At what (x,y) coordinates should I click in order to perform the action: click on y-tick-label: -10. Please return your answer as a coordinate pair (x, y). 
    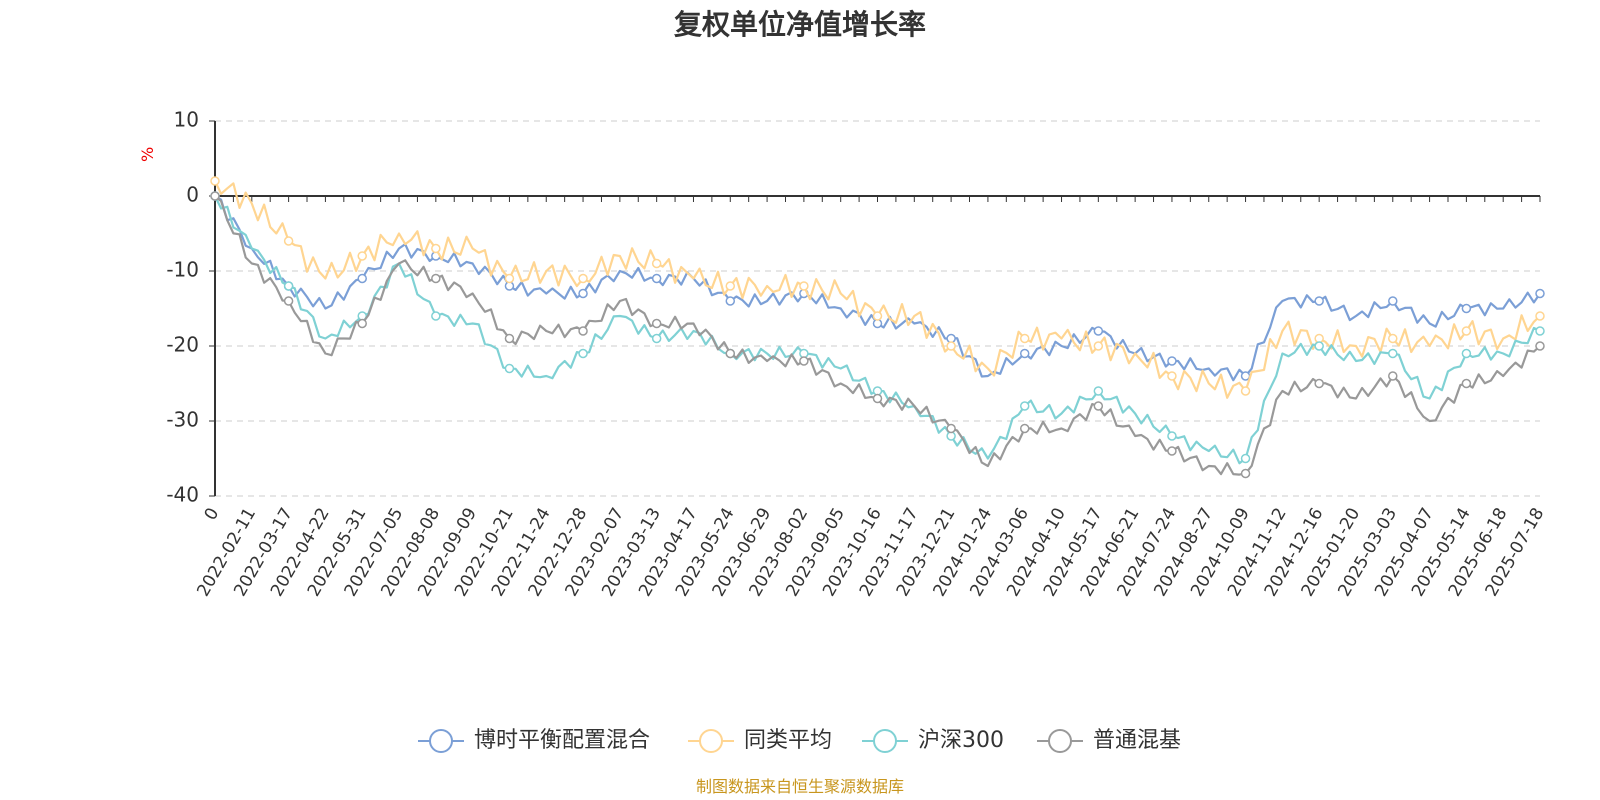
    Looking at the image, I should click on (182, 270).